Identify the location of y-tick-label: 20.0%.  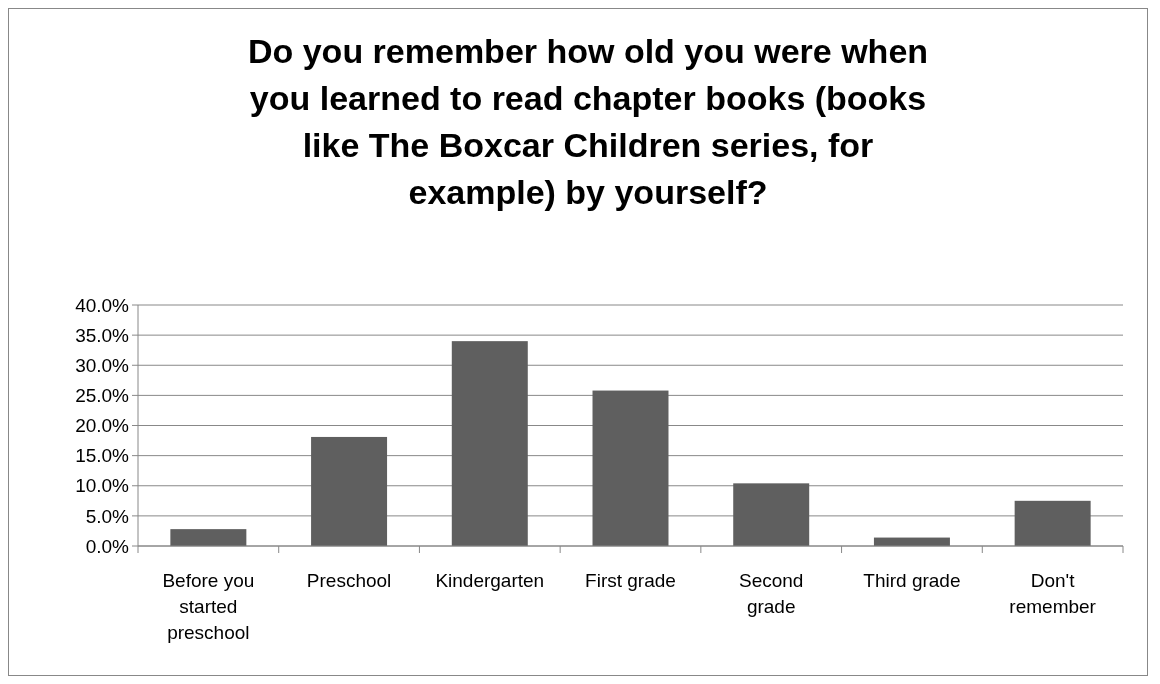
(102, 426).